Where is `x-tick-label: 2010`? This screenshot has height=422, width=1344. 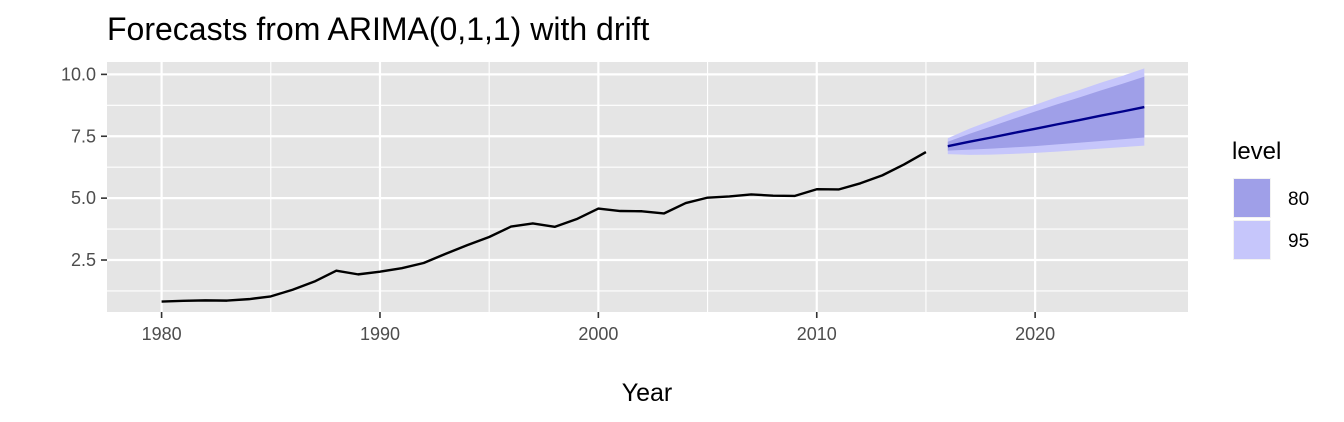 x-tick-label: 2010 is located at coordinates (817, 334).